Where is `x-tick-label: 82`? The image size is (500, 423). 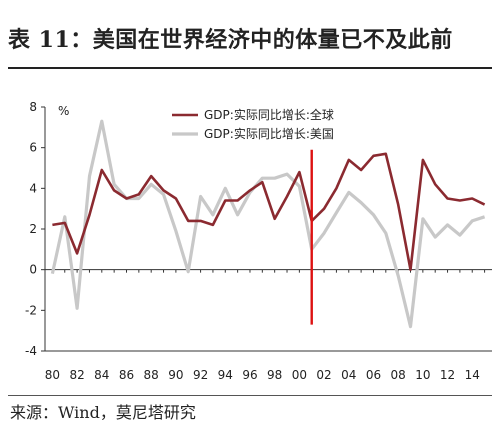 x-tick-label: 82 is located at coordinates (76, 375).